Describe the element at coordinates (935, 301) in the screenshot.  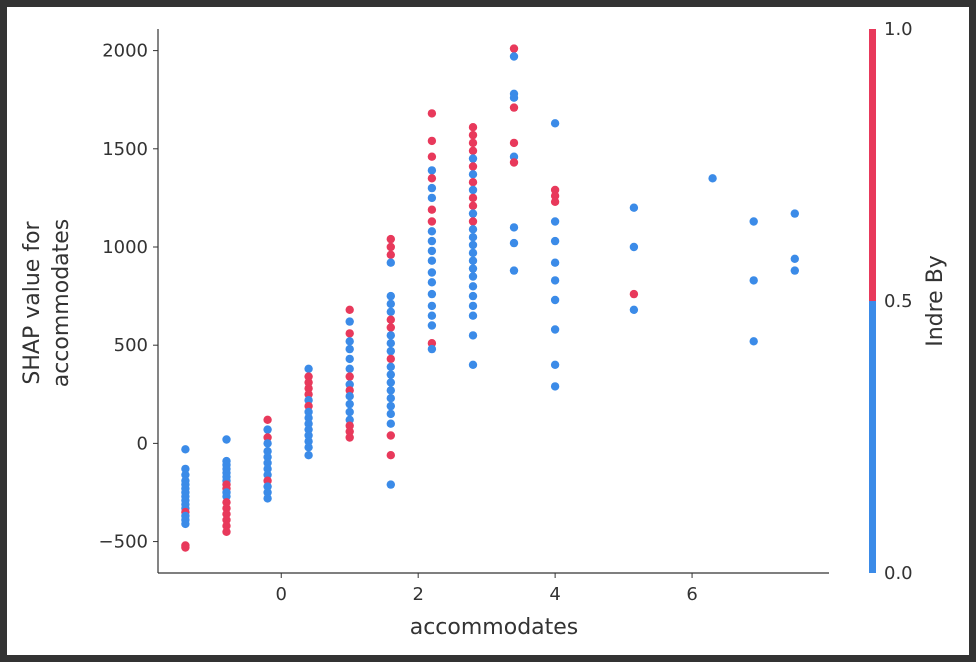
I see `colorbar-label: Indre By` at that location.